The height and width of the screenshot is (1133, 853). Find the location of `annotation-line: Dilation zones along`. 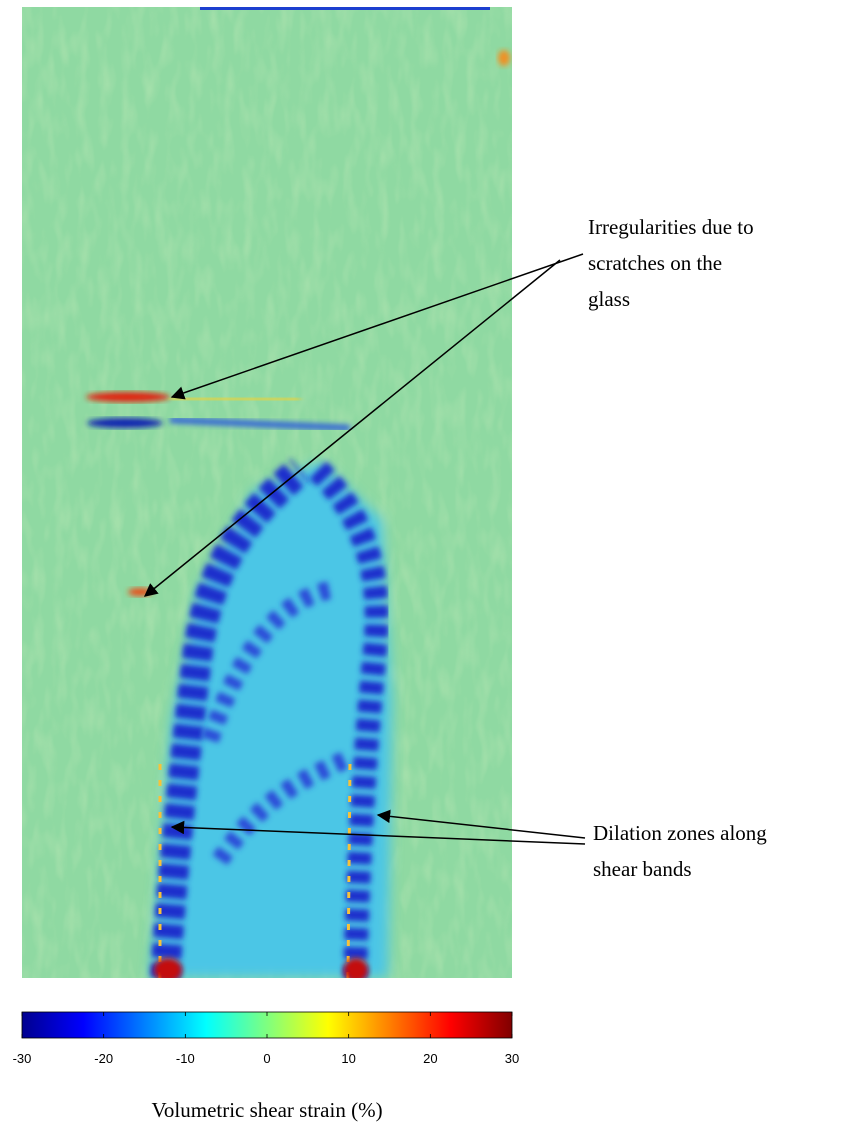

annotation-line: Dilation zones along is located at coordinates (680, 833).